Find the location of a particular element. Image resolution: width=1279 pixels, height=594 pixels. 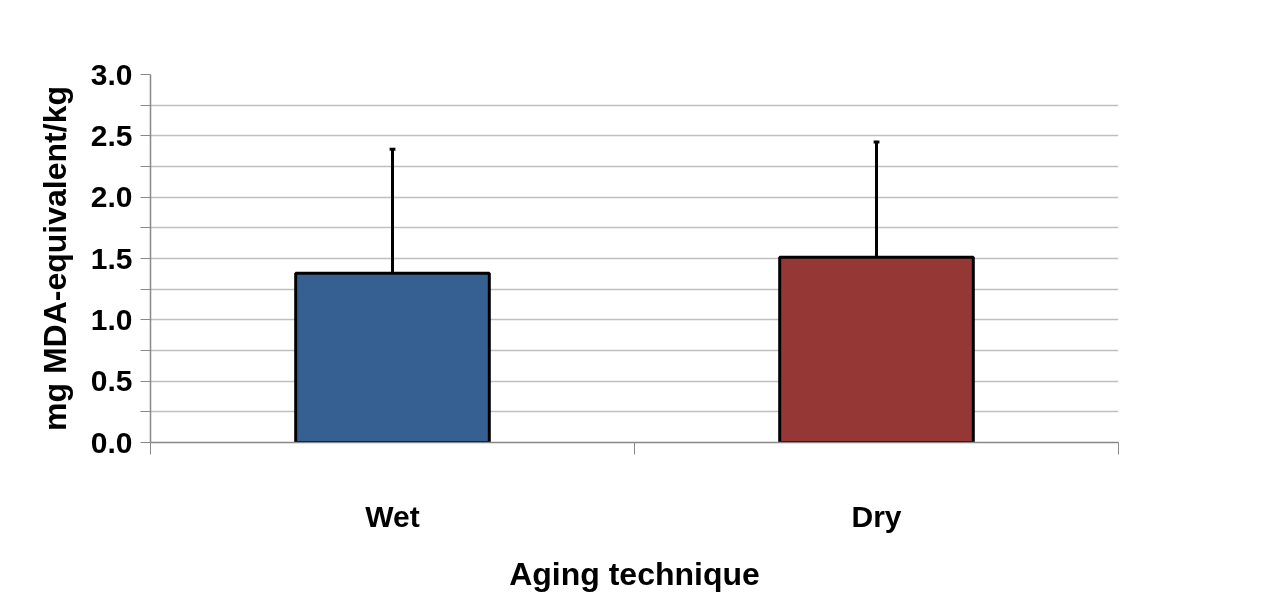

y-axis-title: mg MDA-equivalent/kg is located at coordinates (54, 258).